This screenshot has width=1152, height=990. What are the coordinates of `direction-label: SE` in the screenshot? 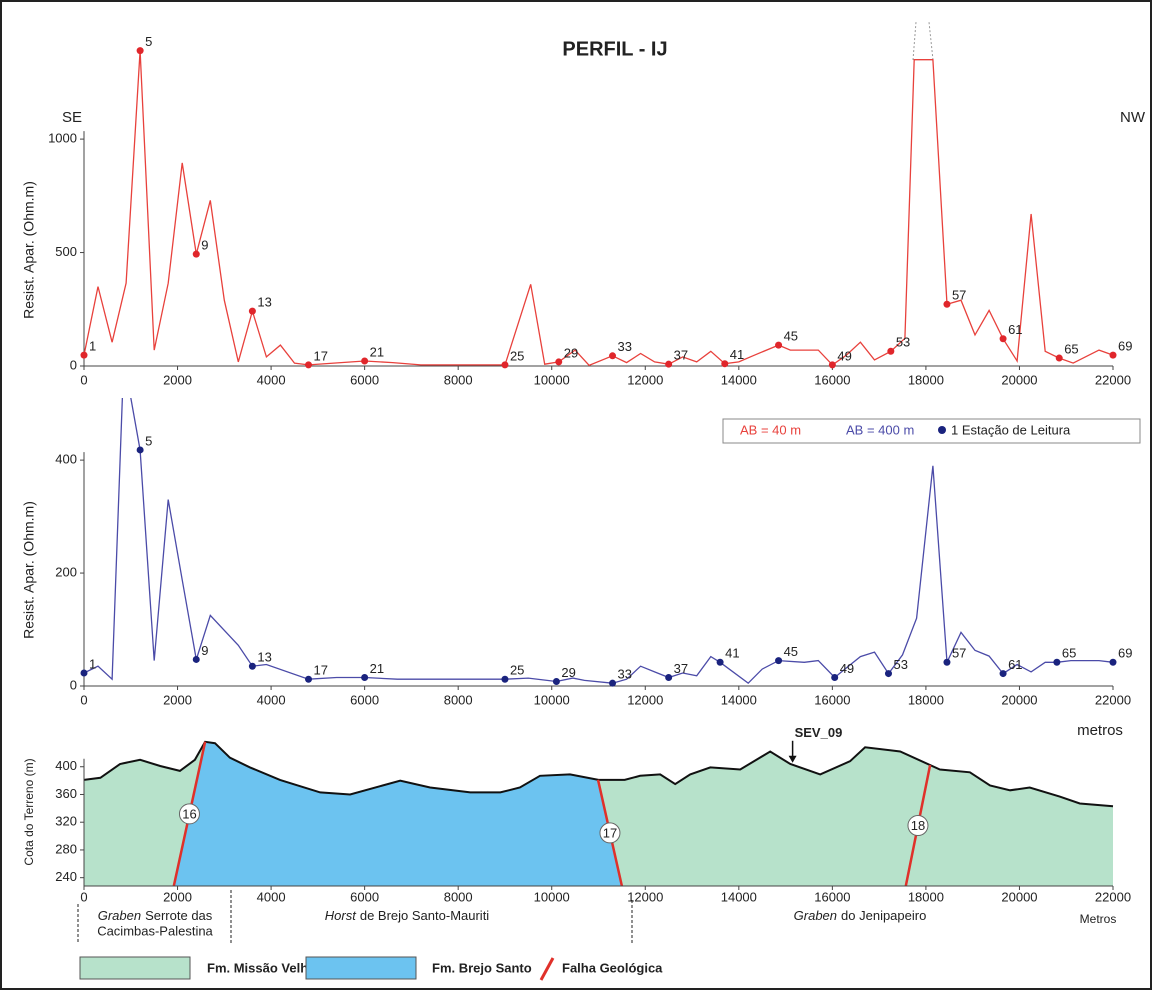 It's located at (72, 117).